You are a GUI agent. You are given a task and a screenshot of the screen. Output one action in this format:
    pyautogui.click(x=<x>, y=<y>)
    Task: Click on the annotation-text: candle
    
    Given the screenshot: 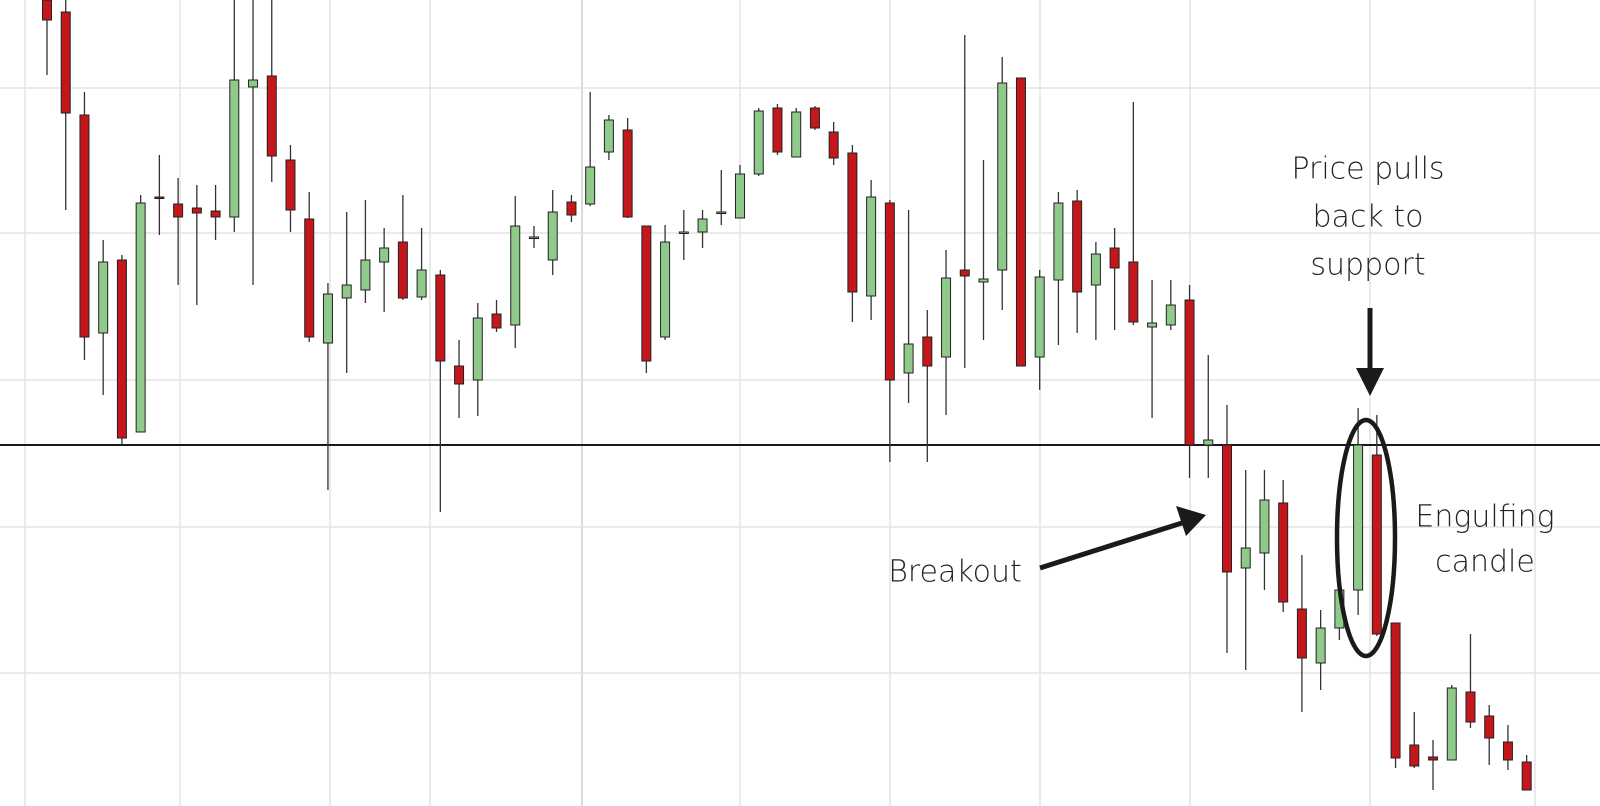 What is the action you would take?
    pyautogui.click(x=1485, y=562)
    